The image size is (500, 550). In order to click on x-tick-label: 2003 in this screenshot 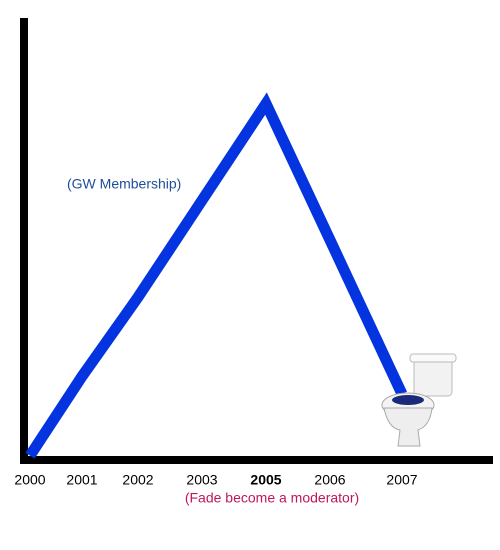, I will do `click(201, 480)`.